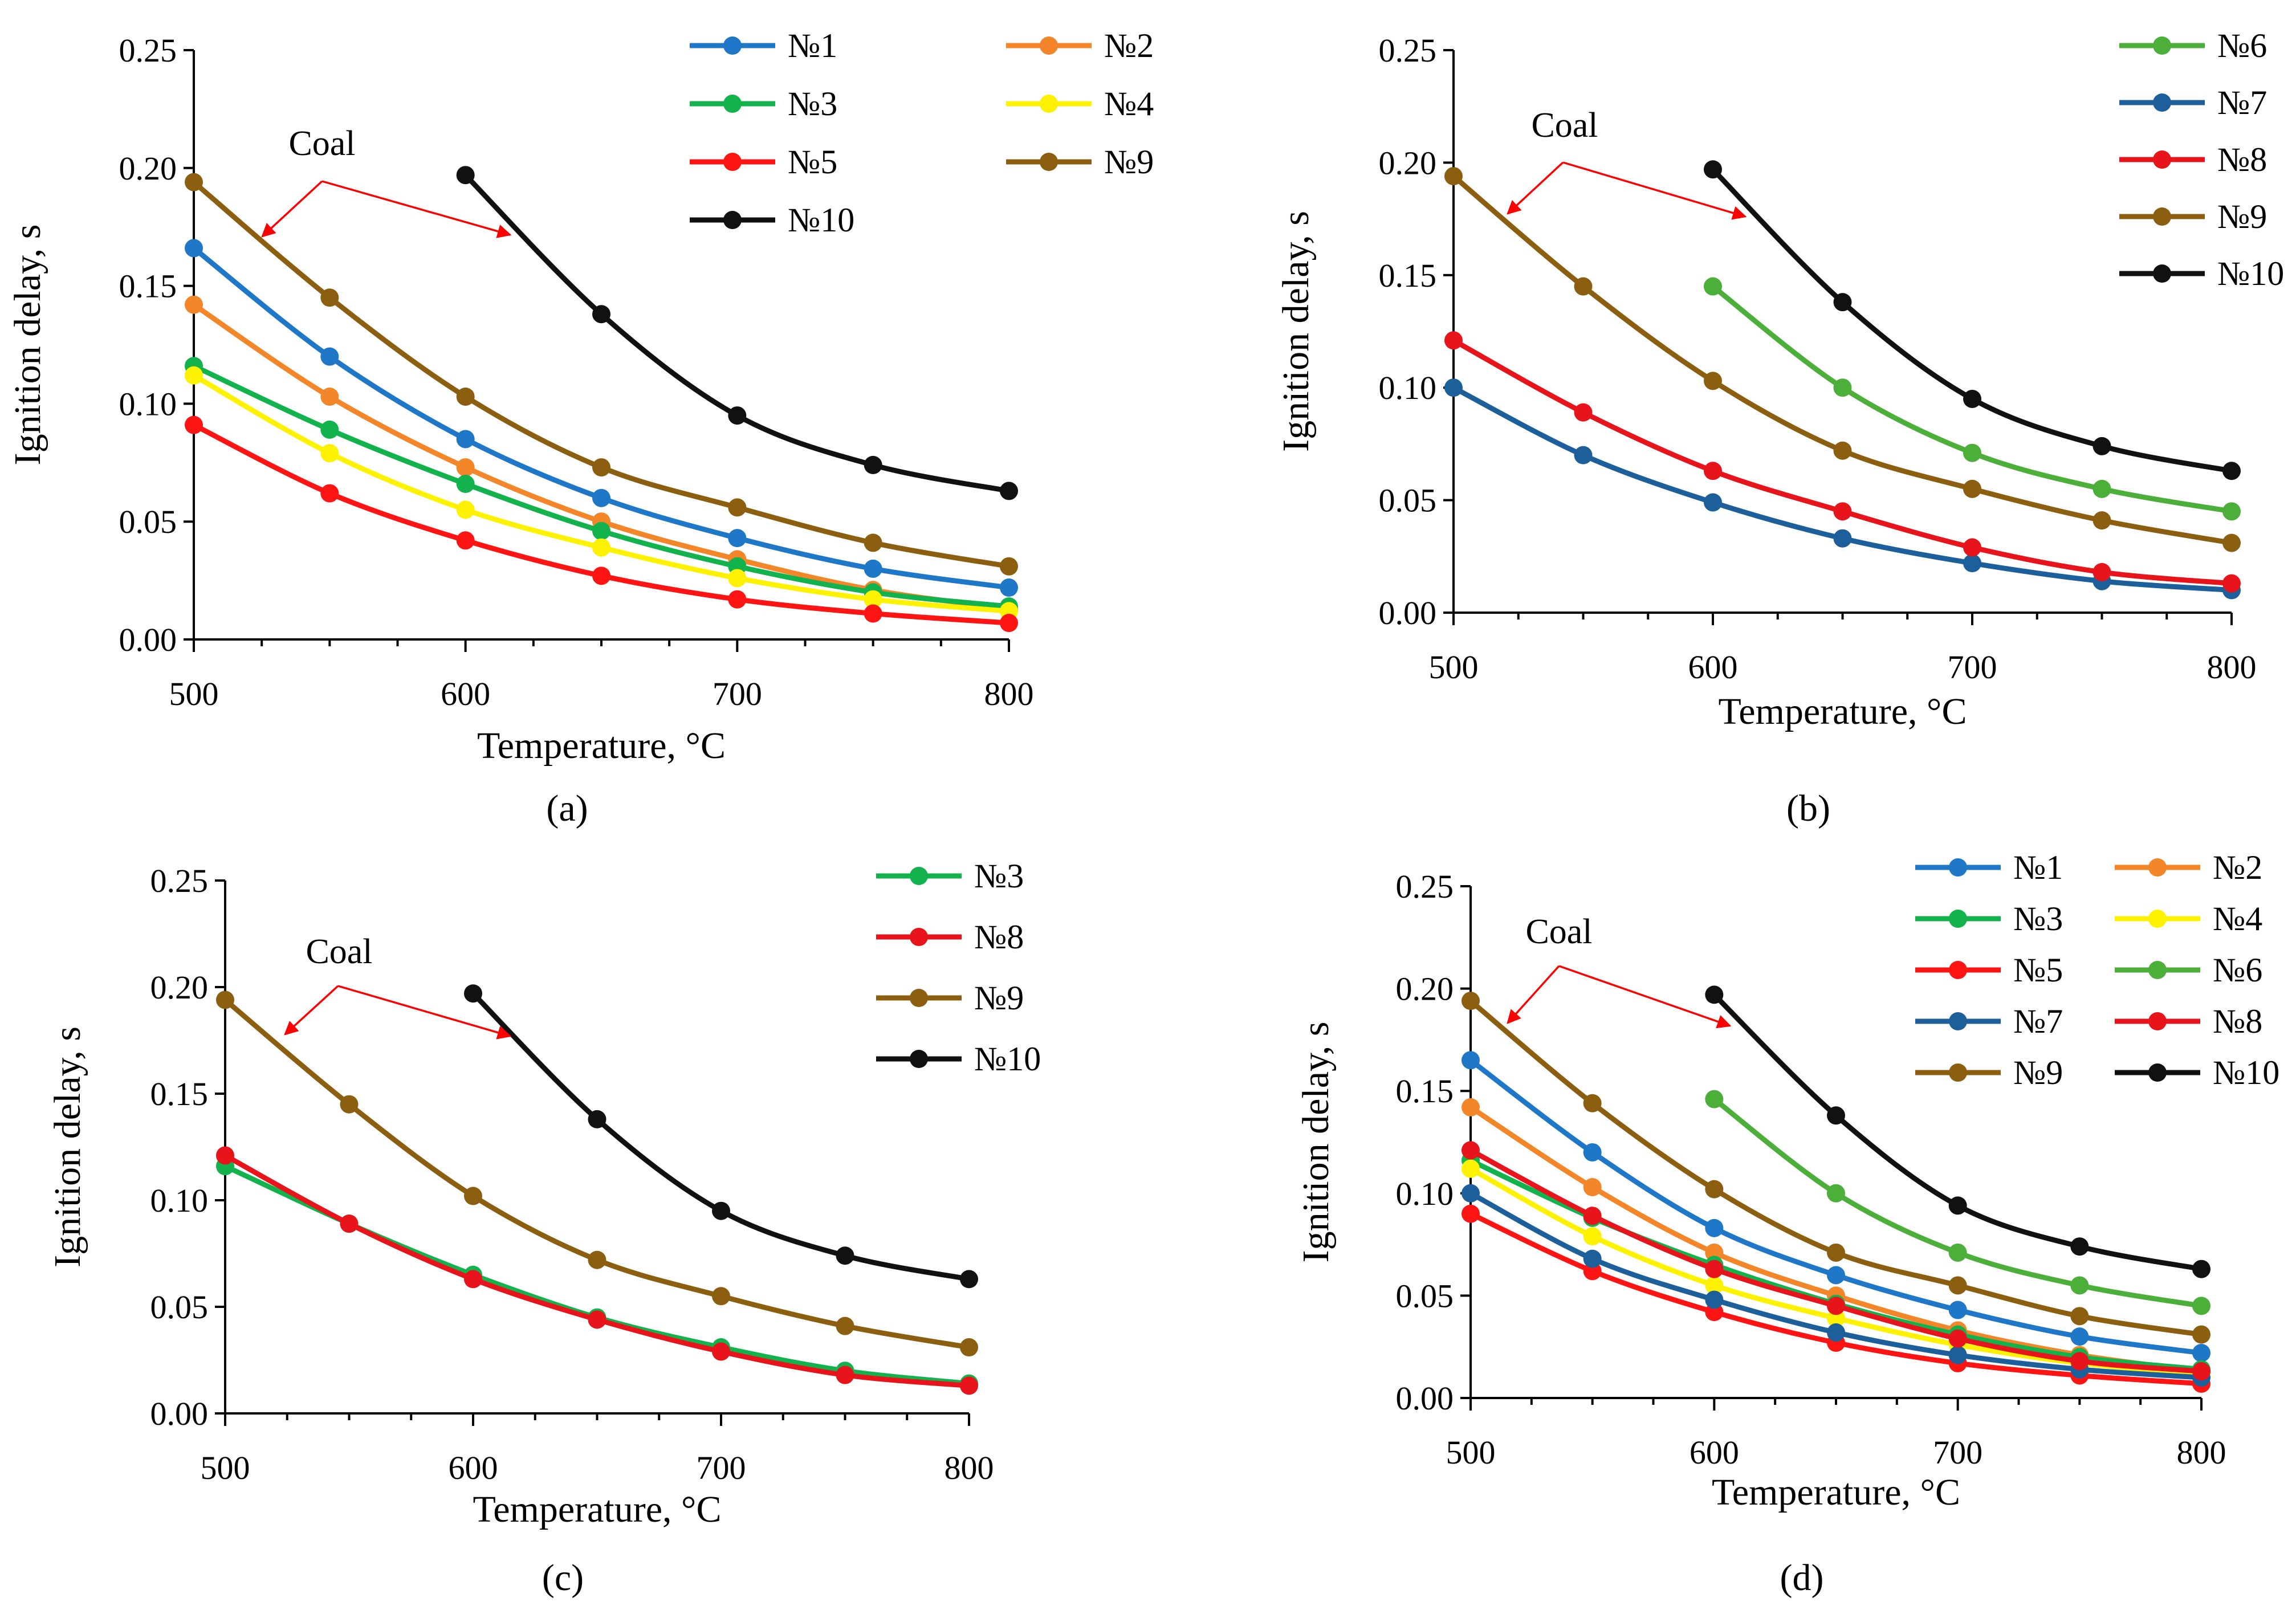 Image resolution: width=2296 pixels, height=1614 pixels. What do you see at coordinates (465, 468) in the screenshot?
I see `data-point-n2` at bounding box center [465, 468].